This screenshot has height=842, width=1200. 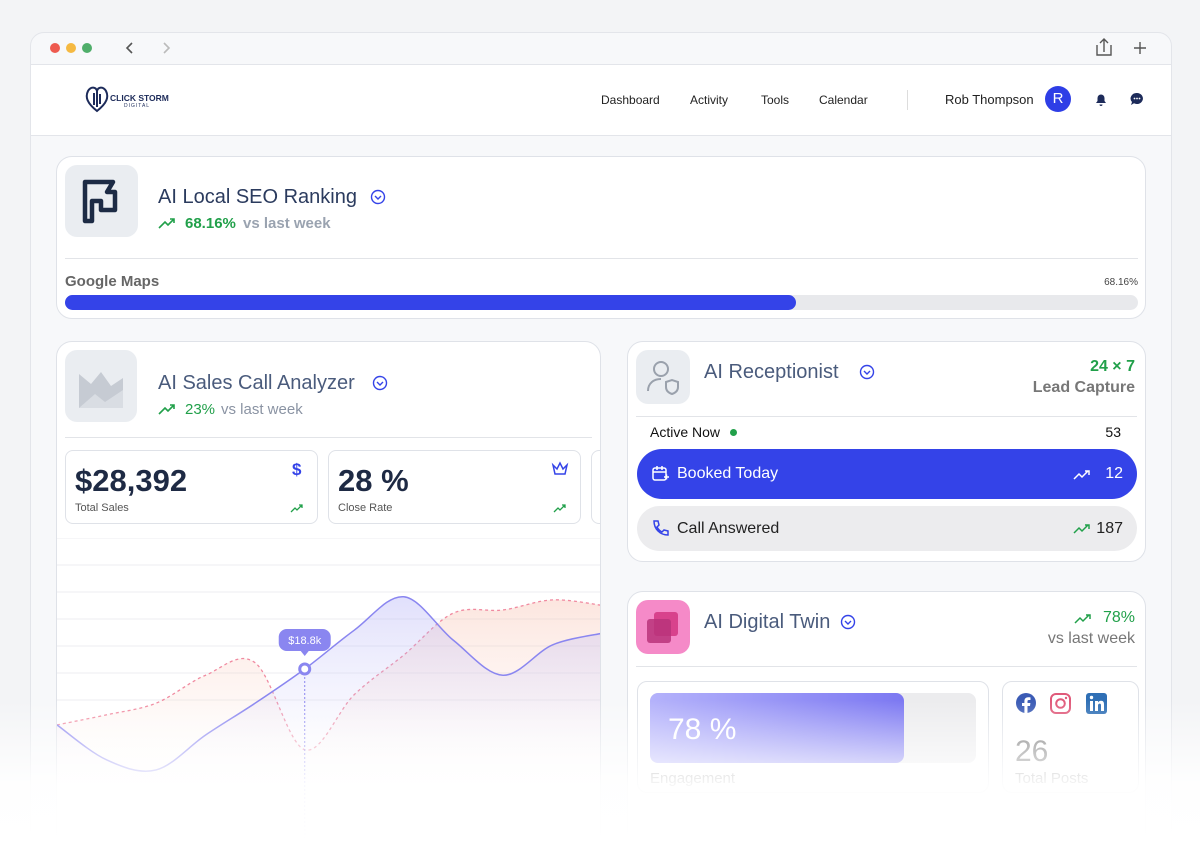 I want to click on user-name: Rob Thompson, so click(x=989, y=99).